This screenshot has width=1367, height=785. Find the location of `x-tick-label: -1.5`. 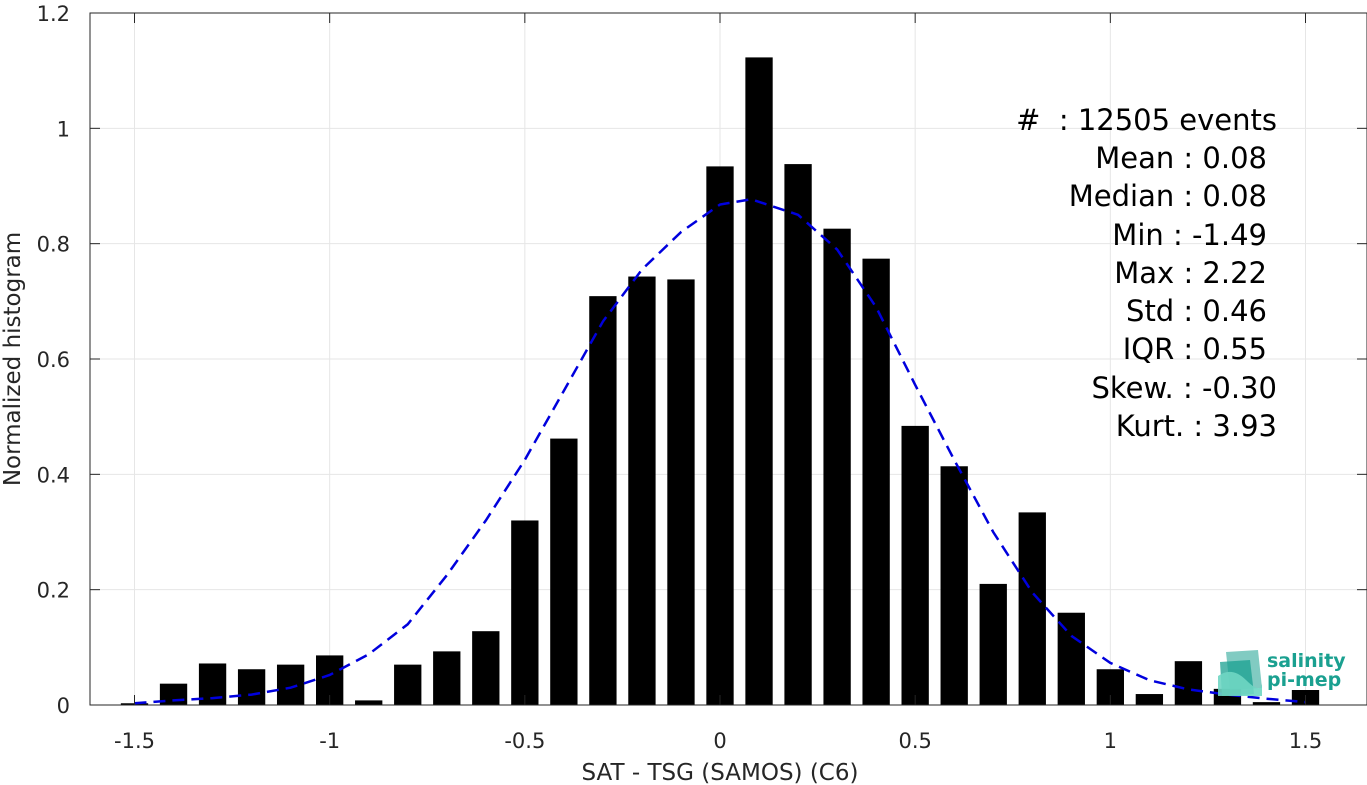

x-tick-label: -1.5 is located at coordinates (134, 741).